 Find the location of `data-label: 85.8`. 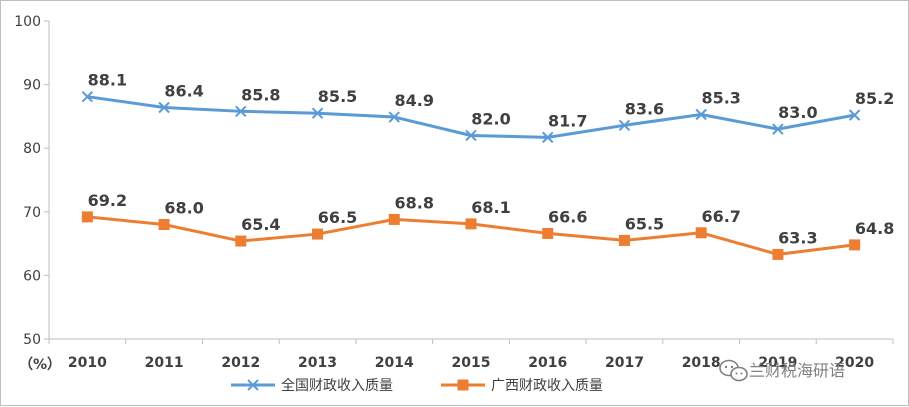

data-label: 85.8 is located at coordinates (260, 94).